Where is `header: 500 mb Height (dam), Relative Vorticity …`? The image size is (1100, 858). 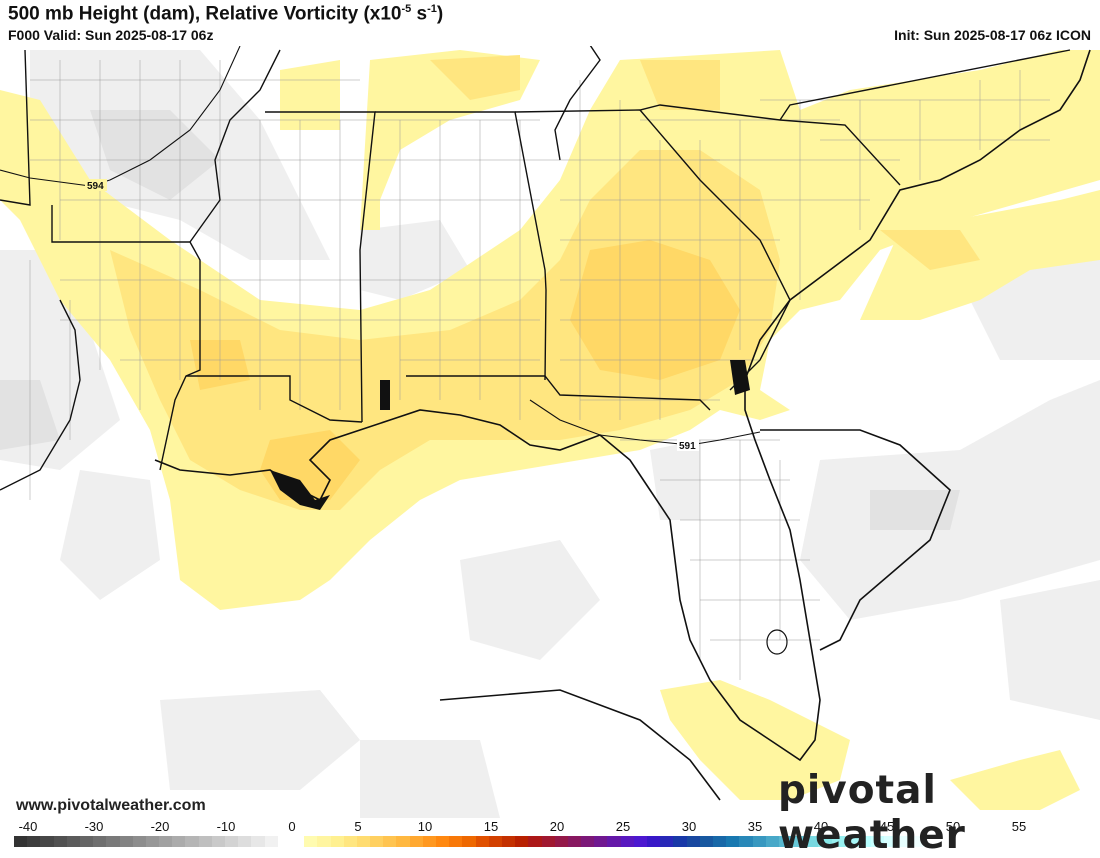 header: 500 mb Height (dam), Relative Vorticity … is located at coordinates (550, 23).